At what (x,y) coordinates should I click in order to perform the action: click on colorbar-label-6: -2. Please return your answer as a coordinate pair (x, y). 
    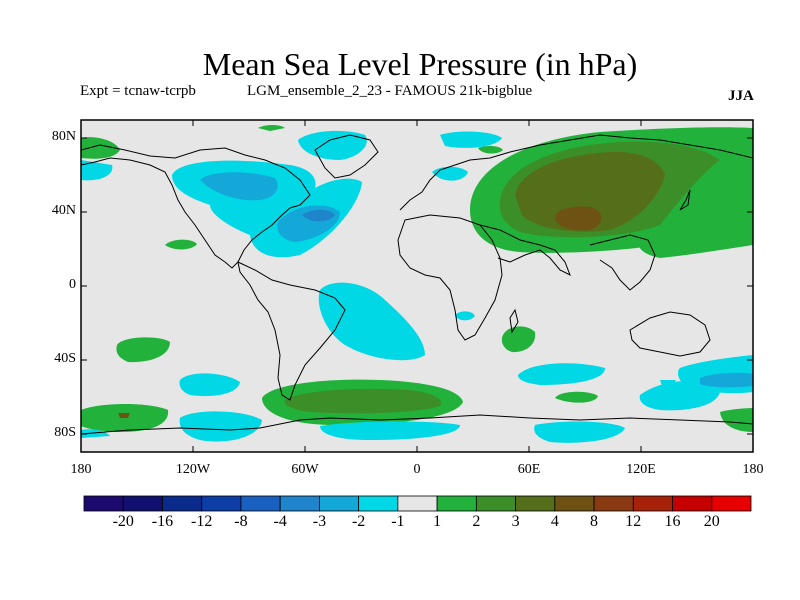
    Looking at the image, I should click on (358, 521).